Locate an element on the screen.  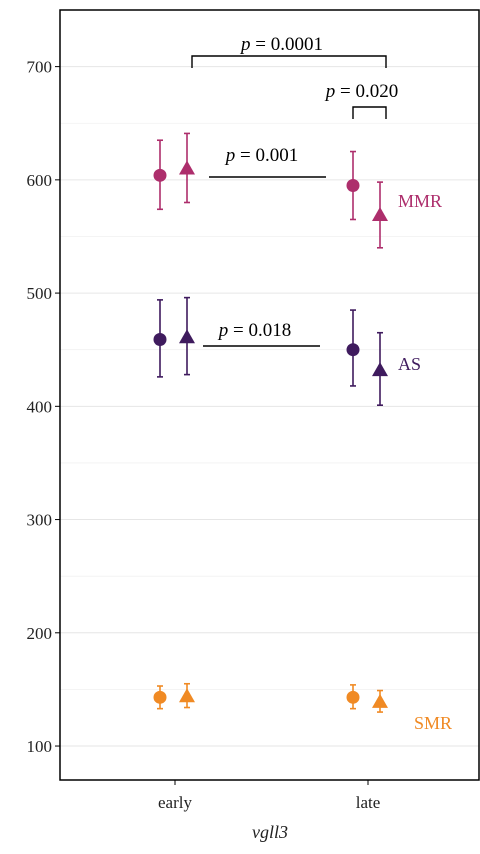
data-point-smr-early-triangle is located at coordinates (187, 695).